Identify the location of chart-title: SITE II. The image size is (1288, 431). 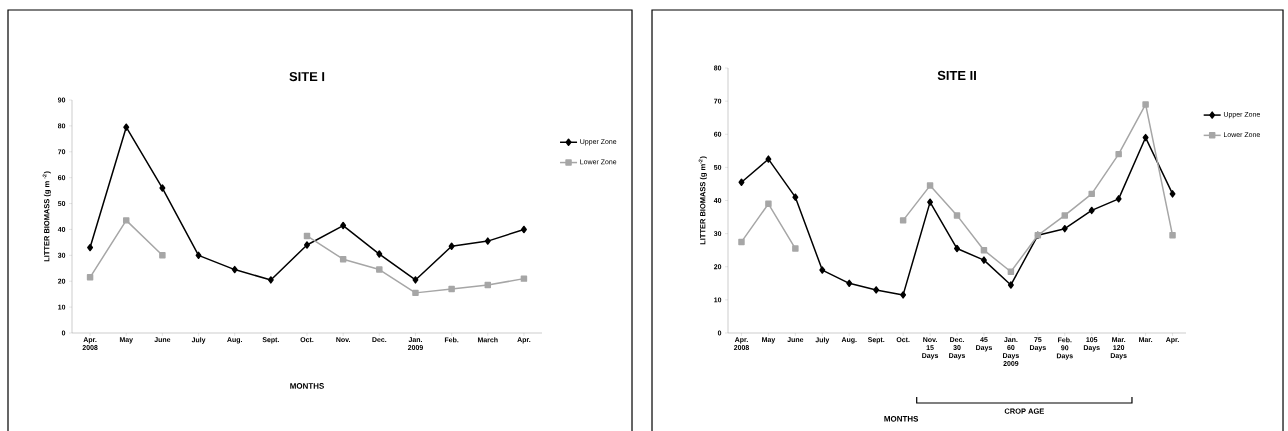
(956, 75).